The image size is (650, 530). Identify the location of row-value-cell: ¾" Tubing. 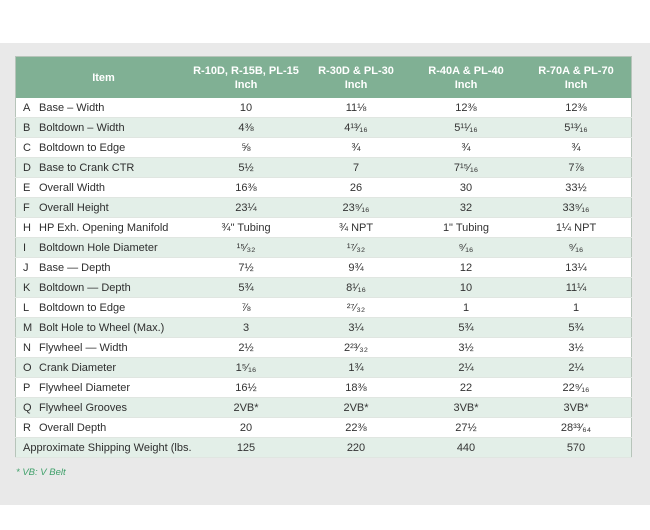
(246, 227).